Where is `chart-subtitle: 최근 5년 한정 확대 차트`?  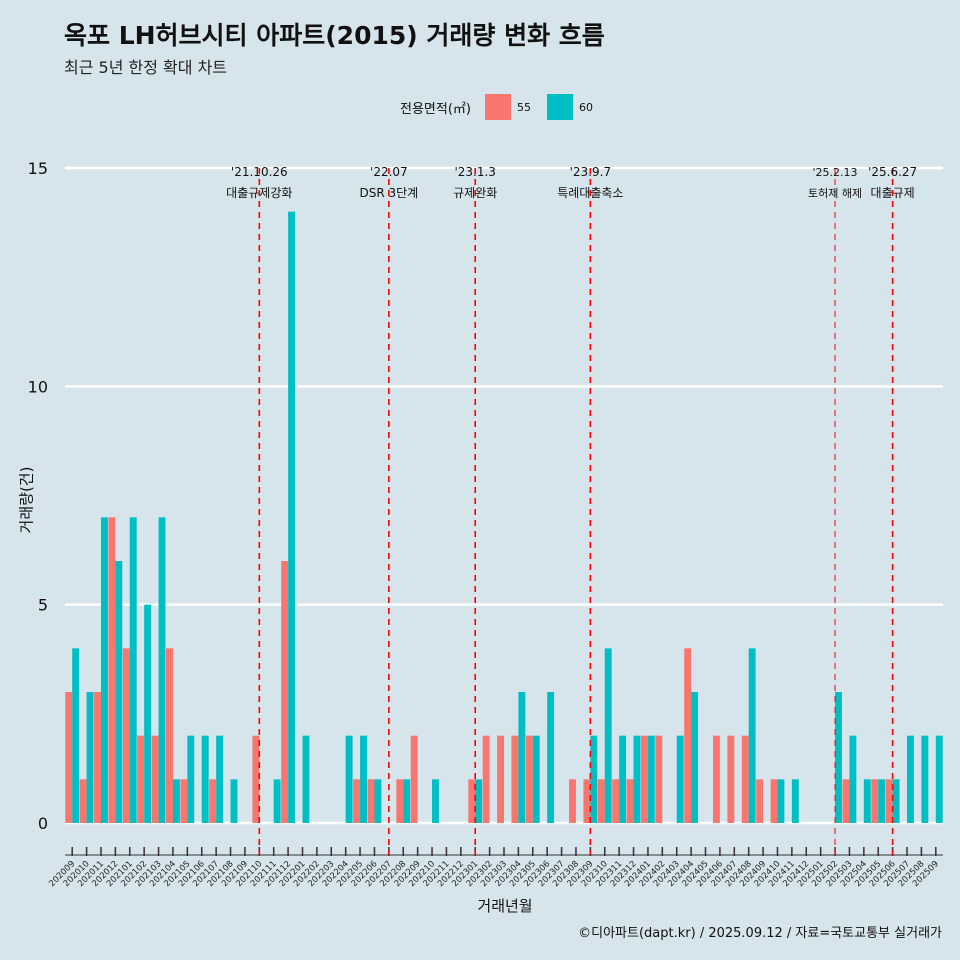 chart-subtitle: 최근 5년 한정 확대 차트 is located at coordinates (146, 67).